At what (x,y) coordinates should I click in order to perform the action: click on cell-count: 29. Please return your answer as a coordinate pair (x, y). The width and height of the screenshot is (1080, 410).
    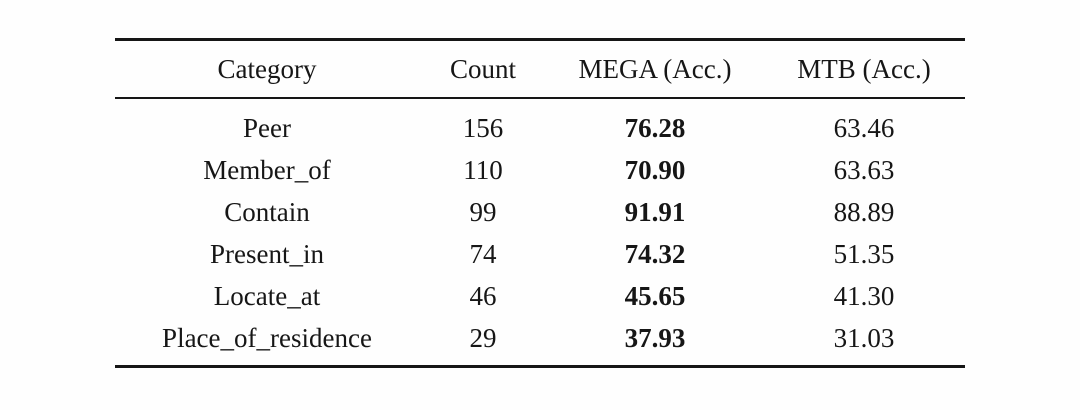
    Looking at the image, I should click on (483, 337).